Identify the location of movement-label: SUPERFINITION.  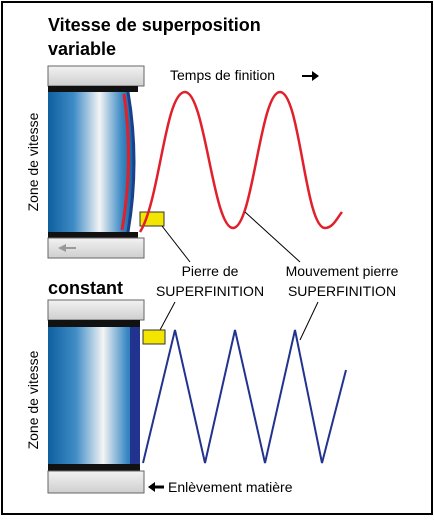
(342, 291).